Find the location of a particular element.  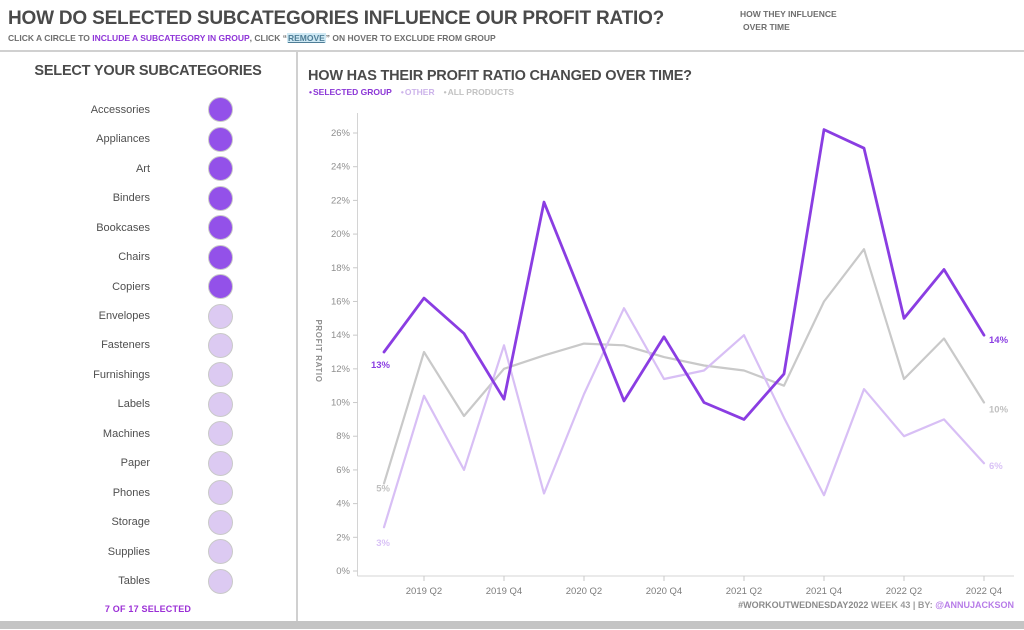

subcategory-row: Machines is located at coordinates (148, 433).